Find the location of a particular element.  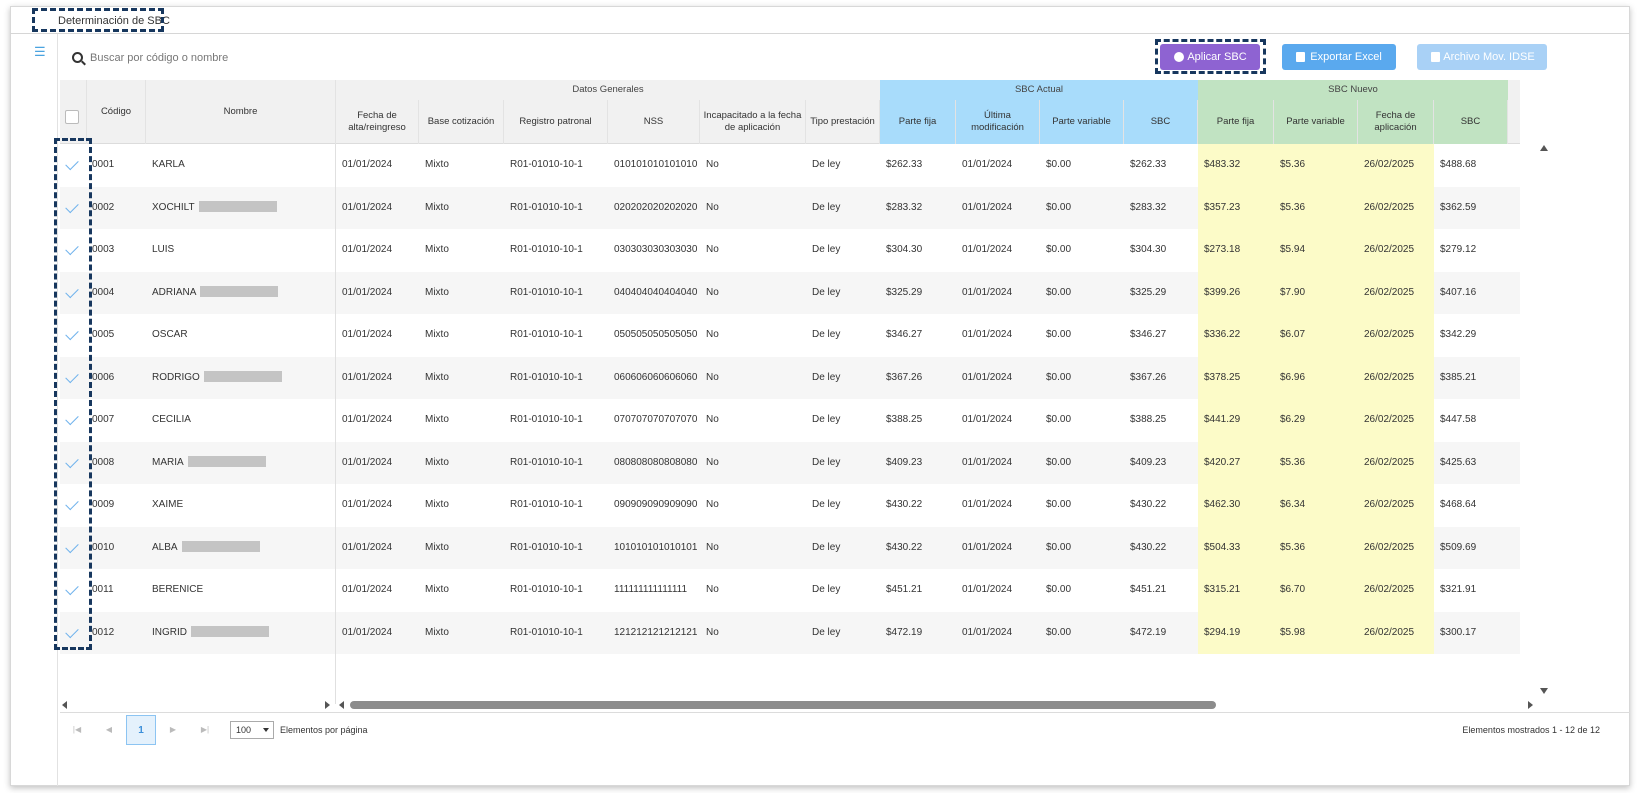

export-excel-button: Exportar Excel is located at coordinates (1339, 57).